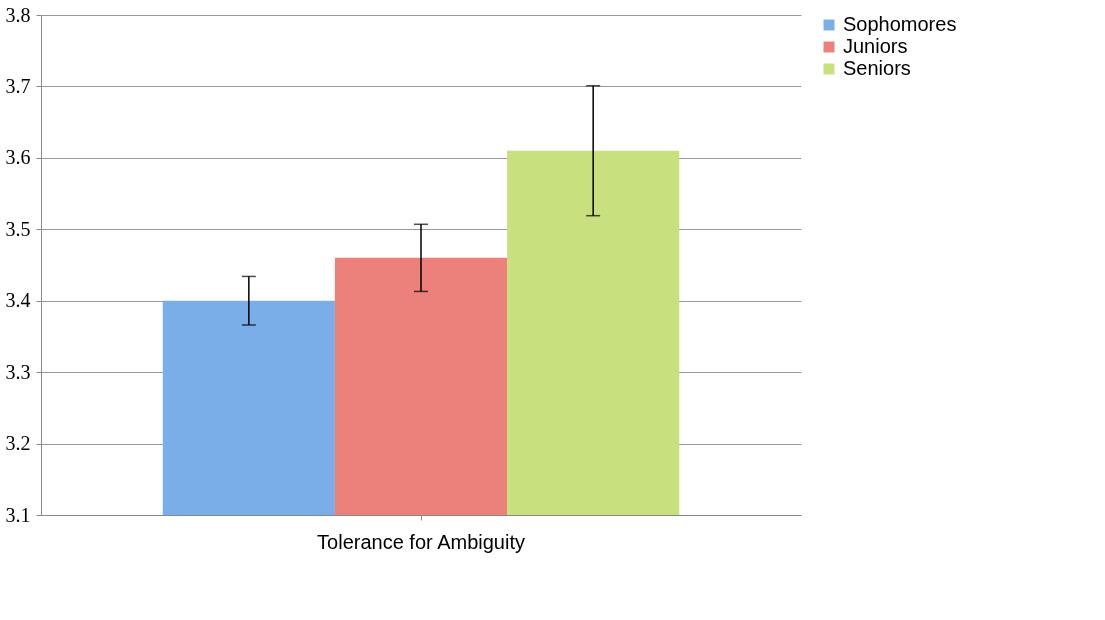 The image size is (1105, 620). What do you see at coordinates (18, 228) in the screenshot?
I see `y-tick-label: 3.5` at bounding box center [18, 228].